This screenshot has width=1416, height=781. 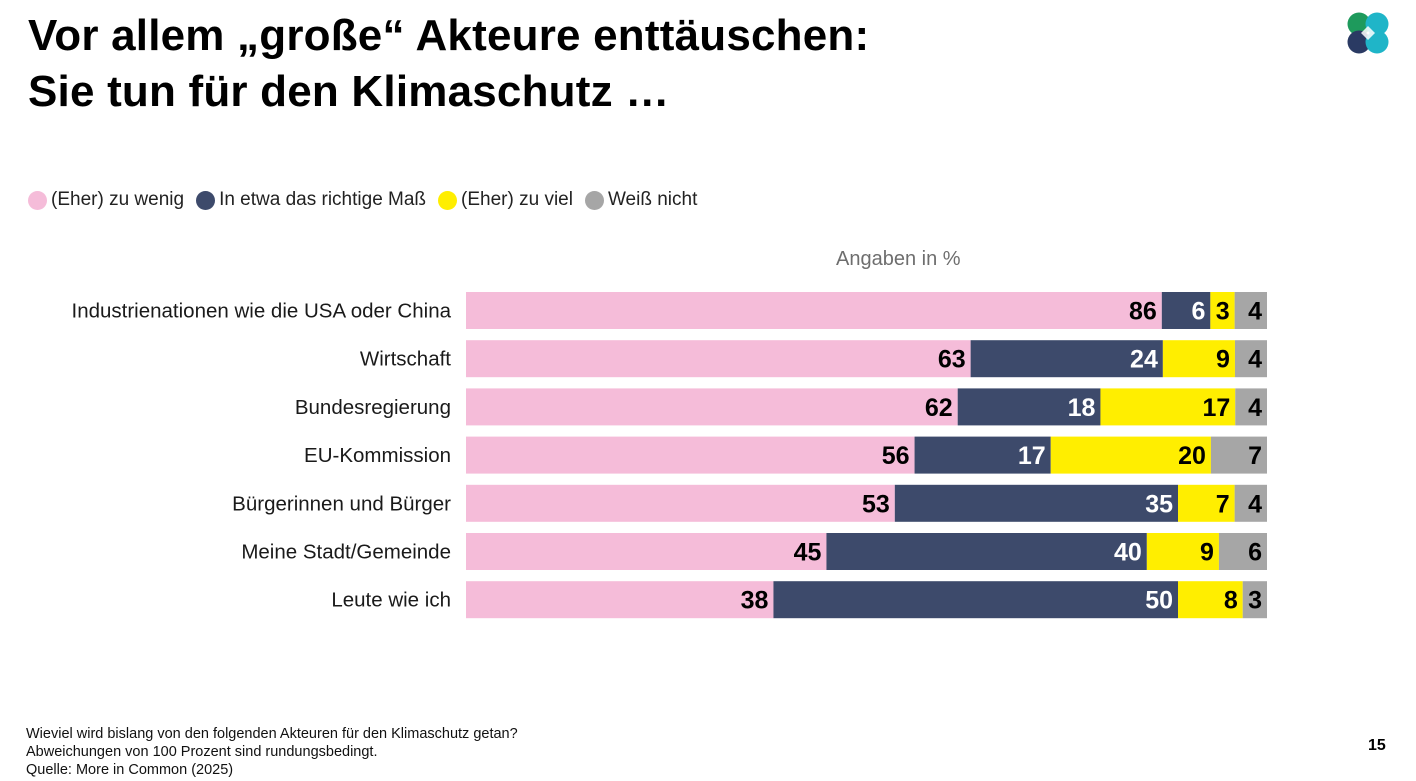 I want to click on bar-segment-weiss-nicht-eu-kommission, so click(x=1238, y=455).